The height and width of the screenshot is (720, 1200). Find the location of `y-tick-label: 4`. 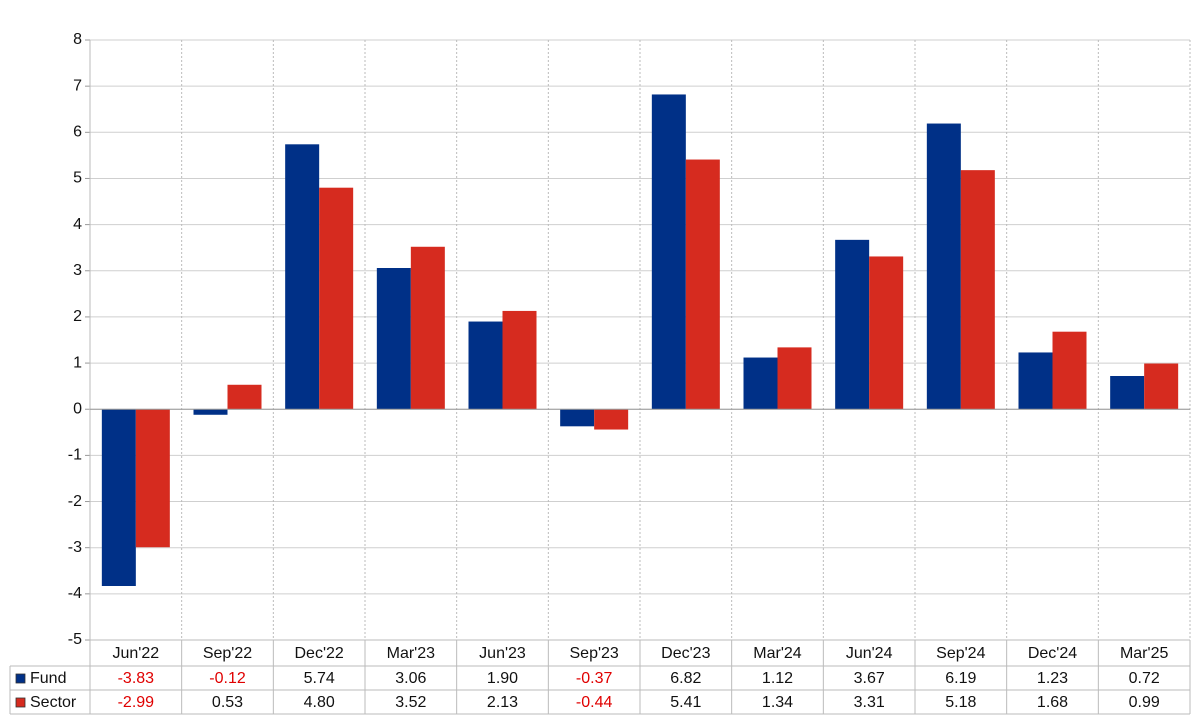

y-tick-label: 4 is located at coordinates (77, 224).